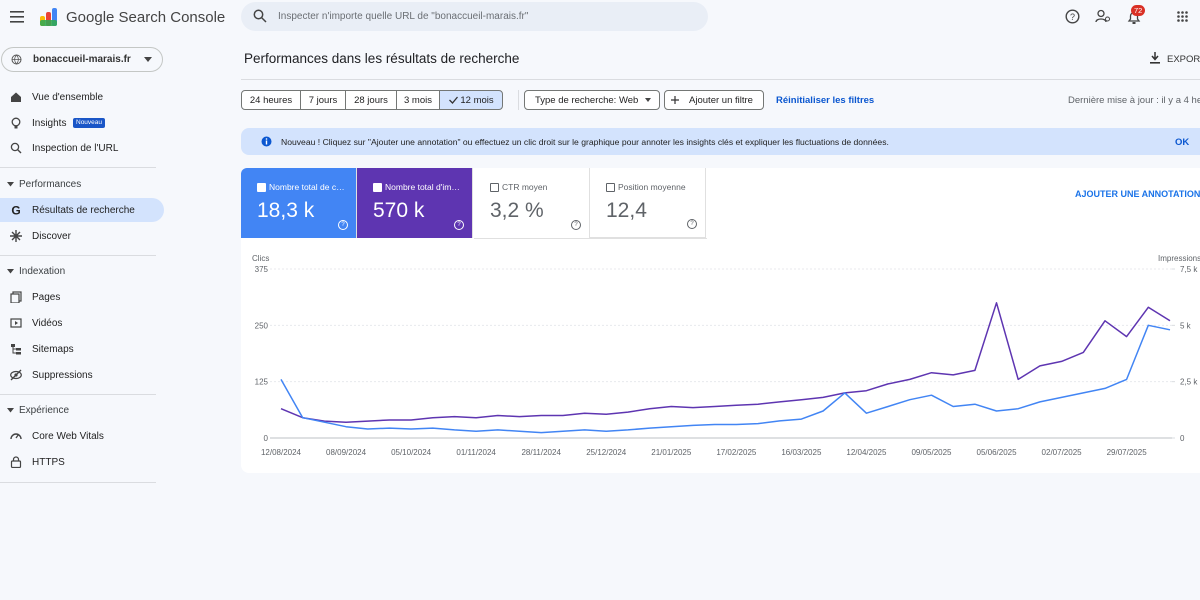 This screenshot has height=600, width=1200. I want to click on search-box, so click(474, 16).